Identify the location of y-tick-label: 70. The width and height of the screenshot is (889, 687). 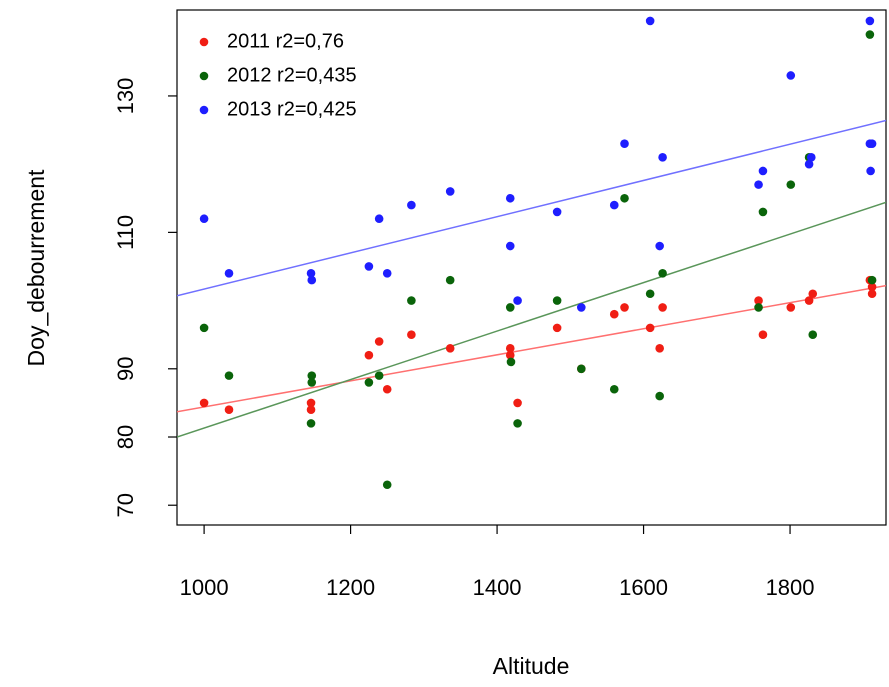
(125, 505).